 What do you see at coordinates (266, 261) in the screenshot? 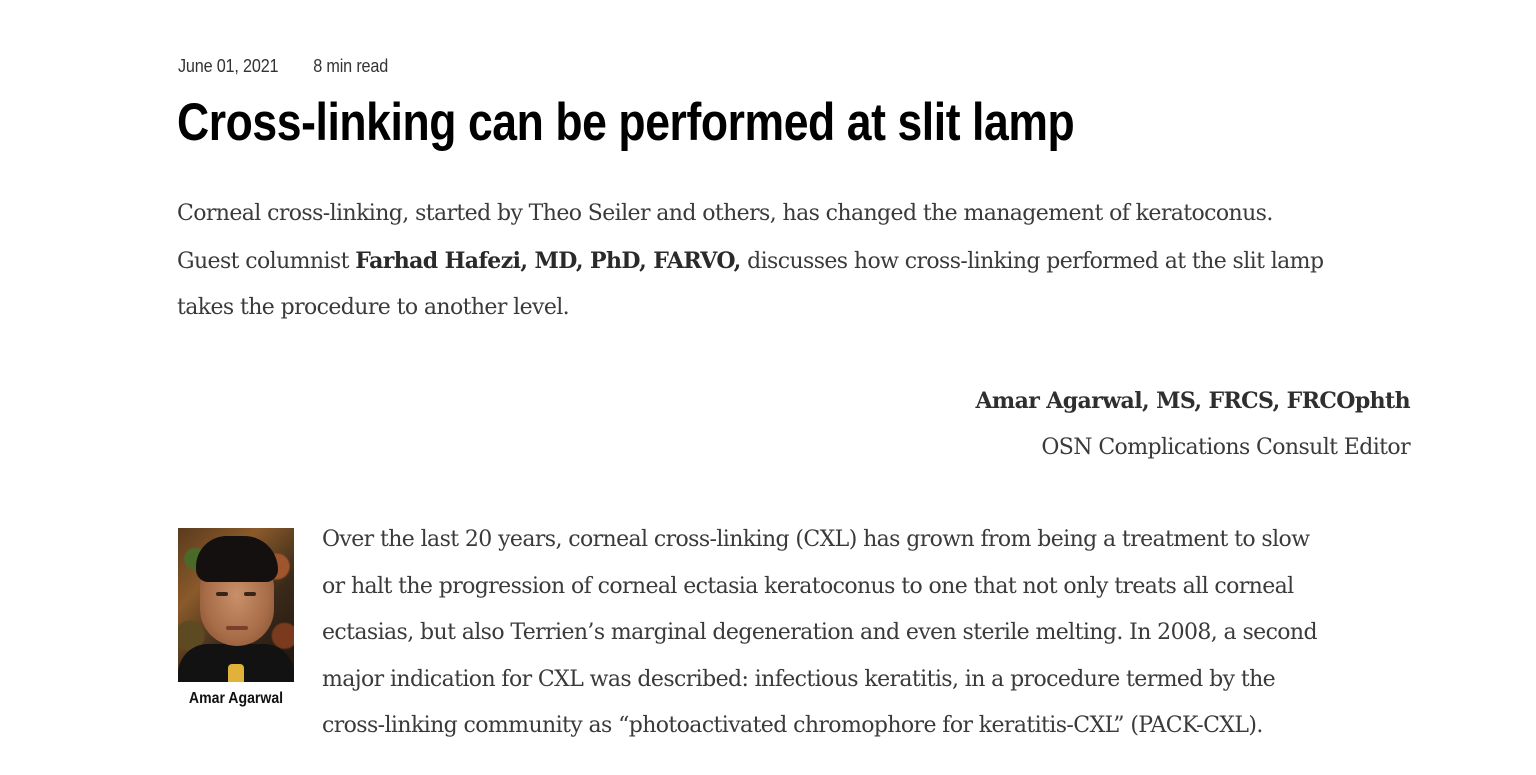
I see `intro-text: Guest columnist` at bounding box center [266, 261].